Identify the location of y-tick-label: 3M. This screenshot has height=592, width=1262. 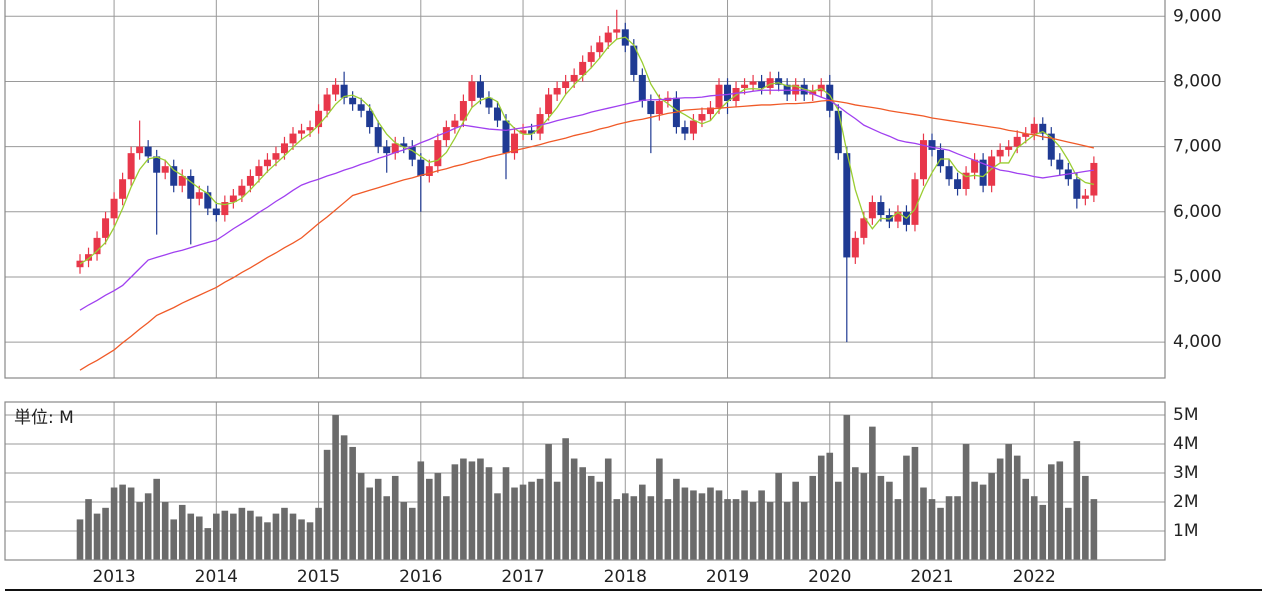
(1185, 473).